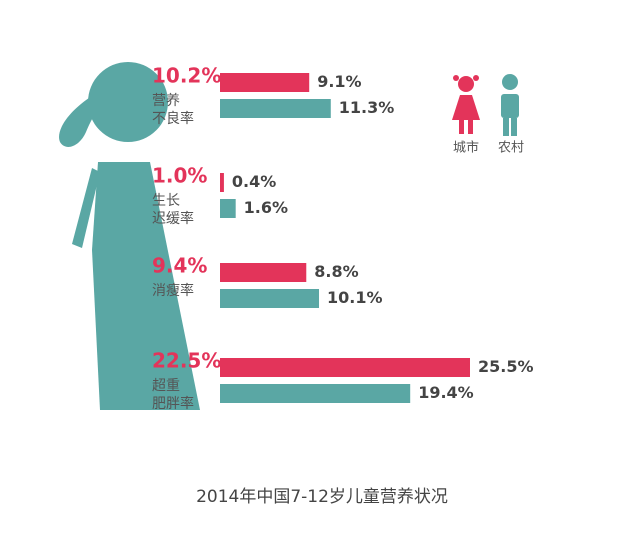 The height and width of the screenshot is (553, 644). What do you see at coordinates (166, 386) in the screenshot?
I see `category-label: 超重` at bounding box center [166, 386].